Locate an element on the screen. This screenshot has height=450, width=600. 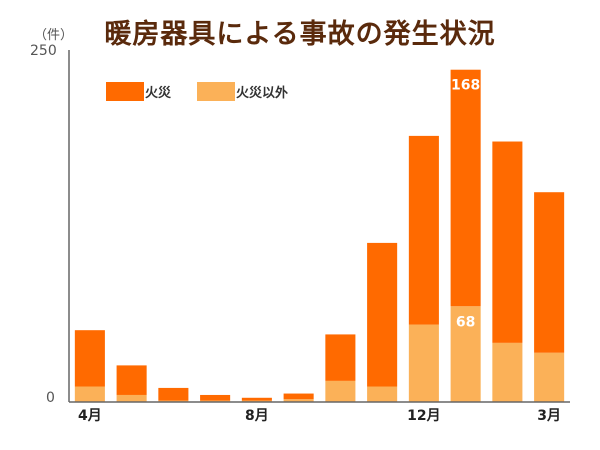
legend-label-fire: 火災 is located at coordinates (158, 93).